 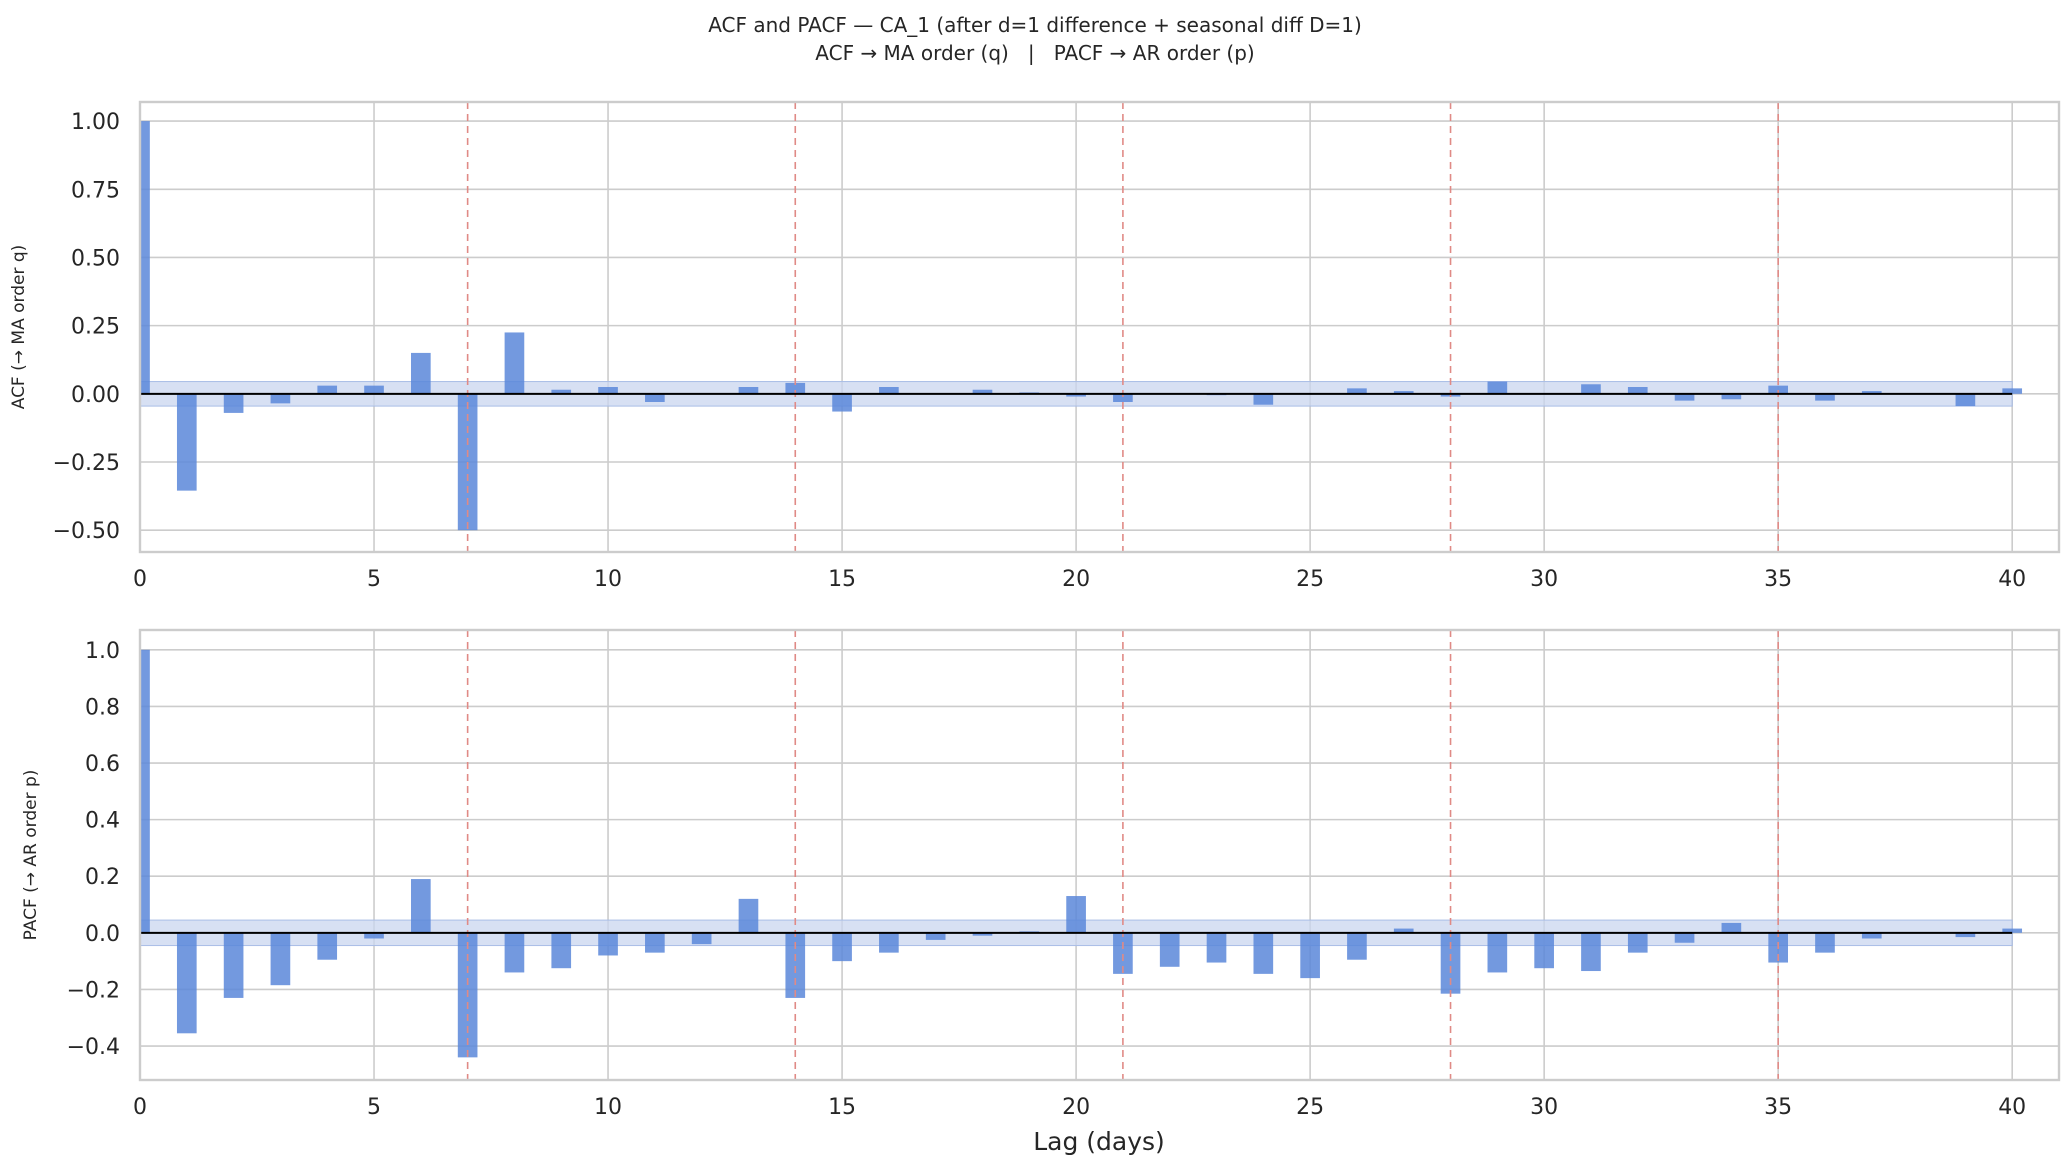 I want to click on acf-xtick-label: 15, so click(x=842, y=579).